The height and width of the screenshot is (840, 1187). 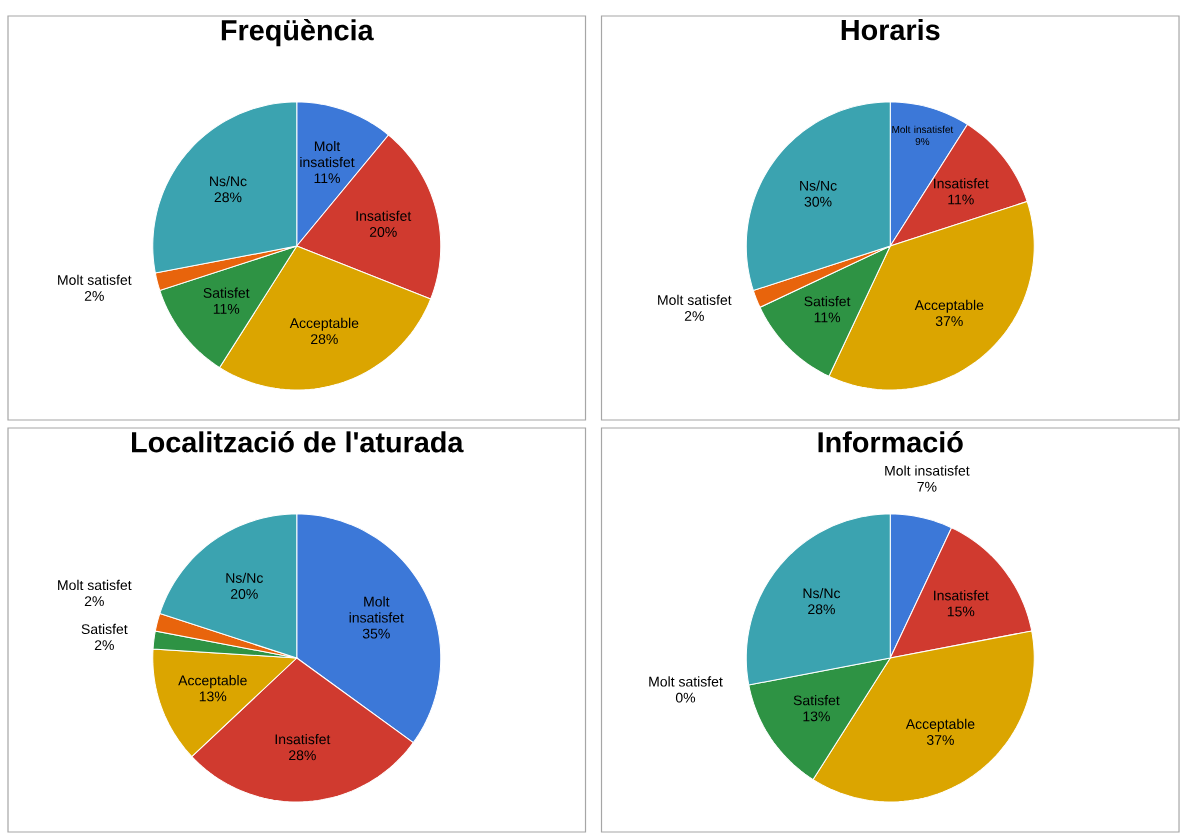 What do you see at coordinates (818, 201) in the screenshot?
I see `data-label: 30%` at bounding box center [818, 201].